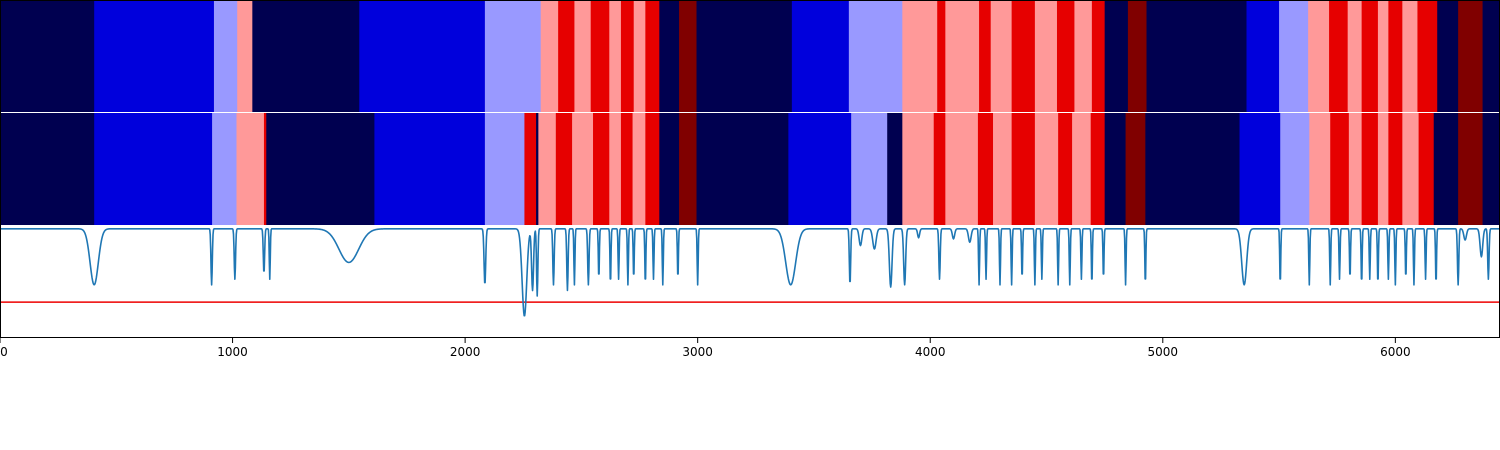  What do you see at coordinates (4, 352) in the screenshot?
I see `x-tick-label: 0` at bounding box center [4, 352].